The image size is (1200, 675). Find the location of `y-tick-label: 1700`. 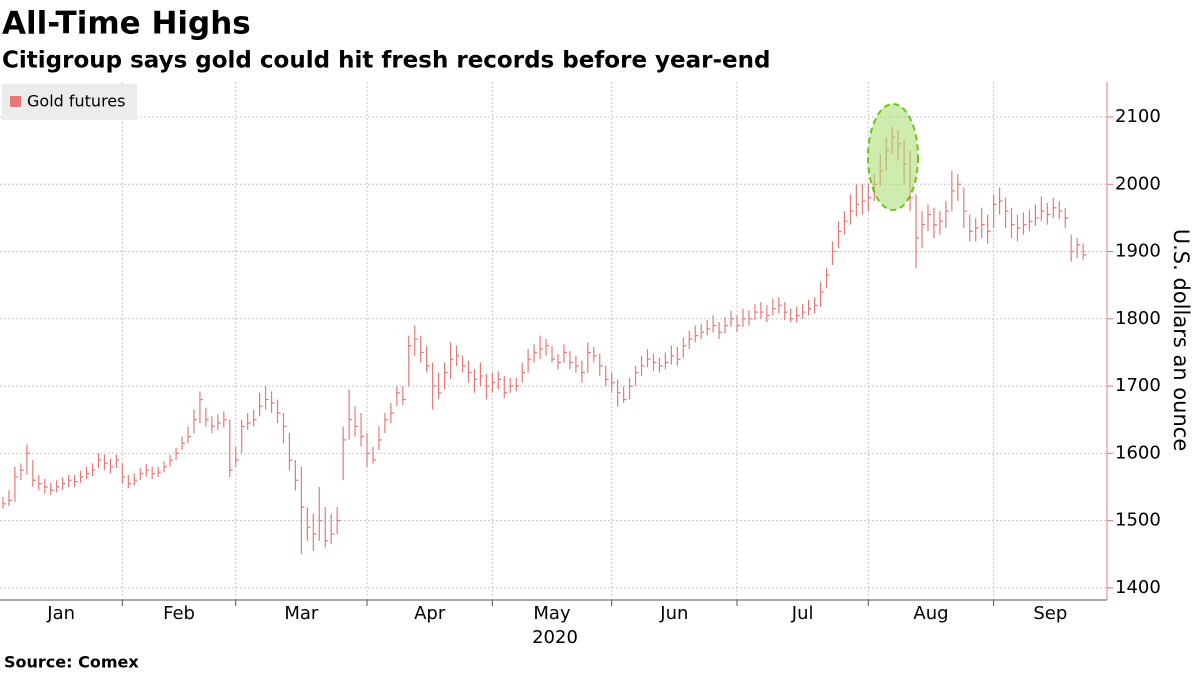

y-tick-label: 1700 is located at coordinates (1138, 385).